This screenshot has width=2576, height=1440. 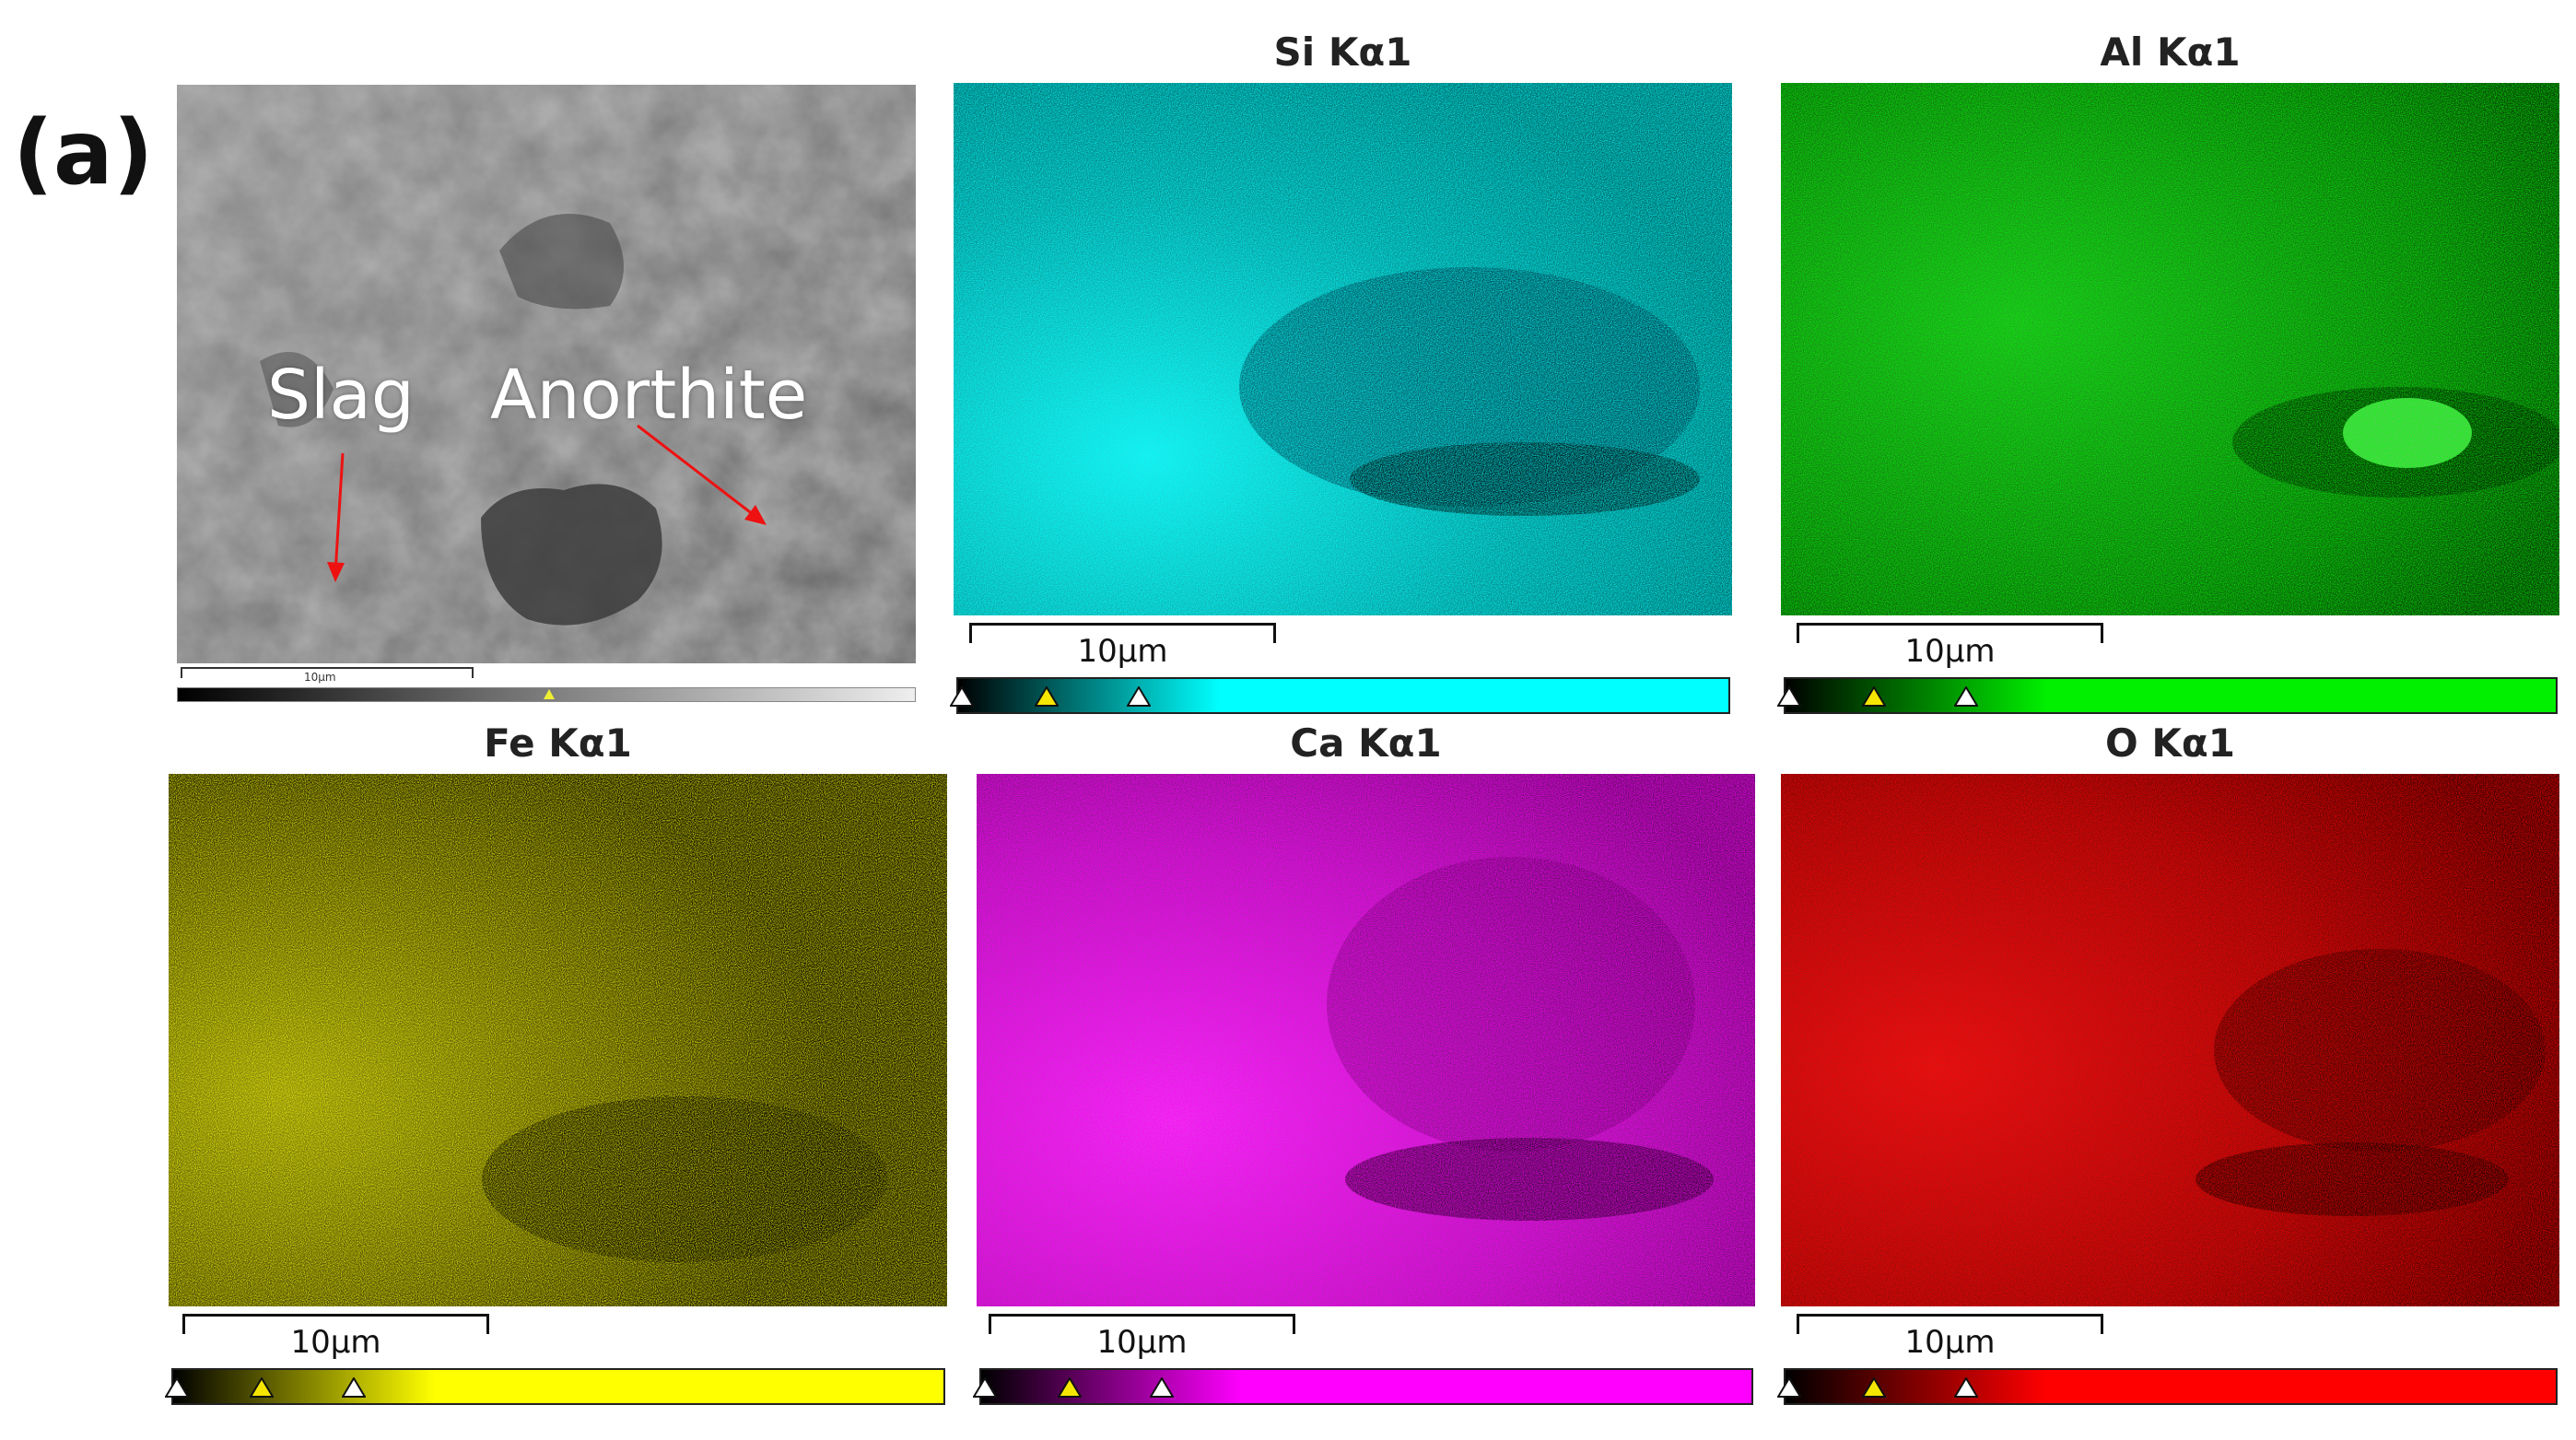 I want to click on scalebar-label-ca: 10µm, so click(x=1142, y=1342).